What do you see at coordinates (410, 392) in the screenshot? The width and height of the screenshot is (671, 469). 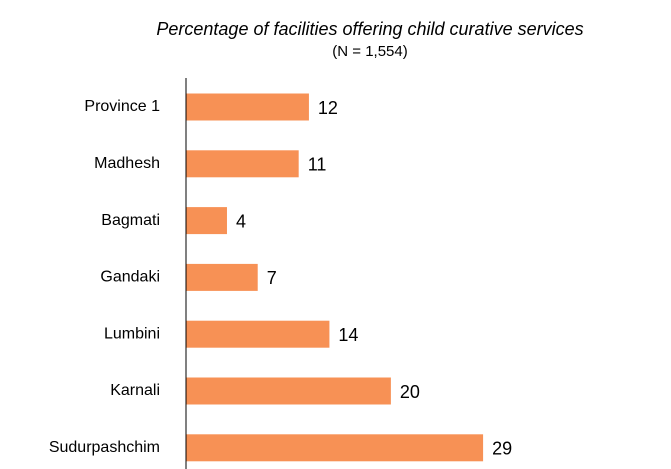 I see `value-label: 20` at bounding box center [410, 392].